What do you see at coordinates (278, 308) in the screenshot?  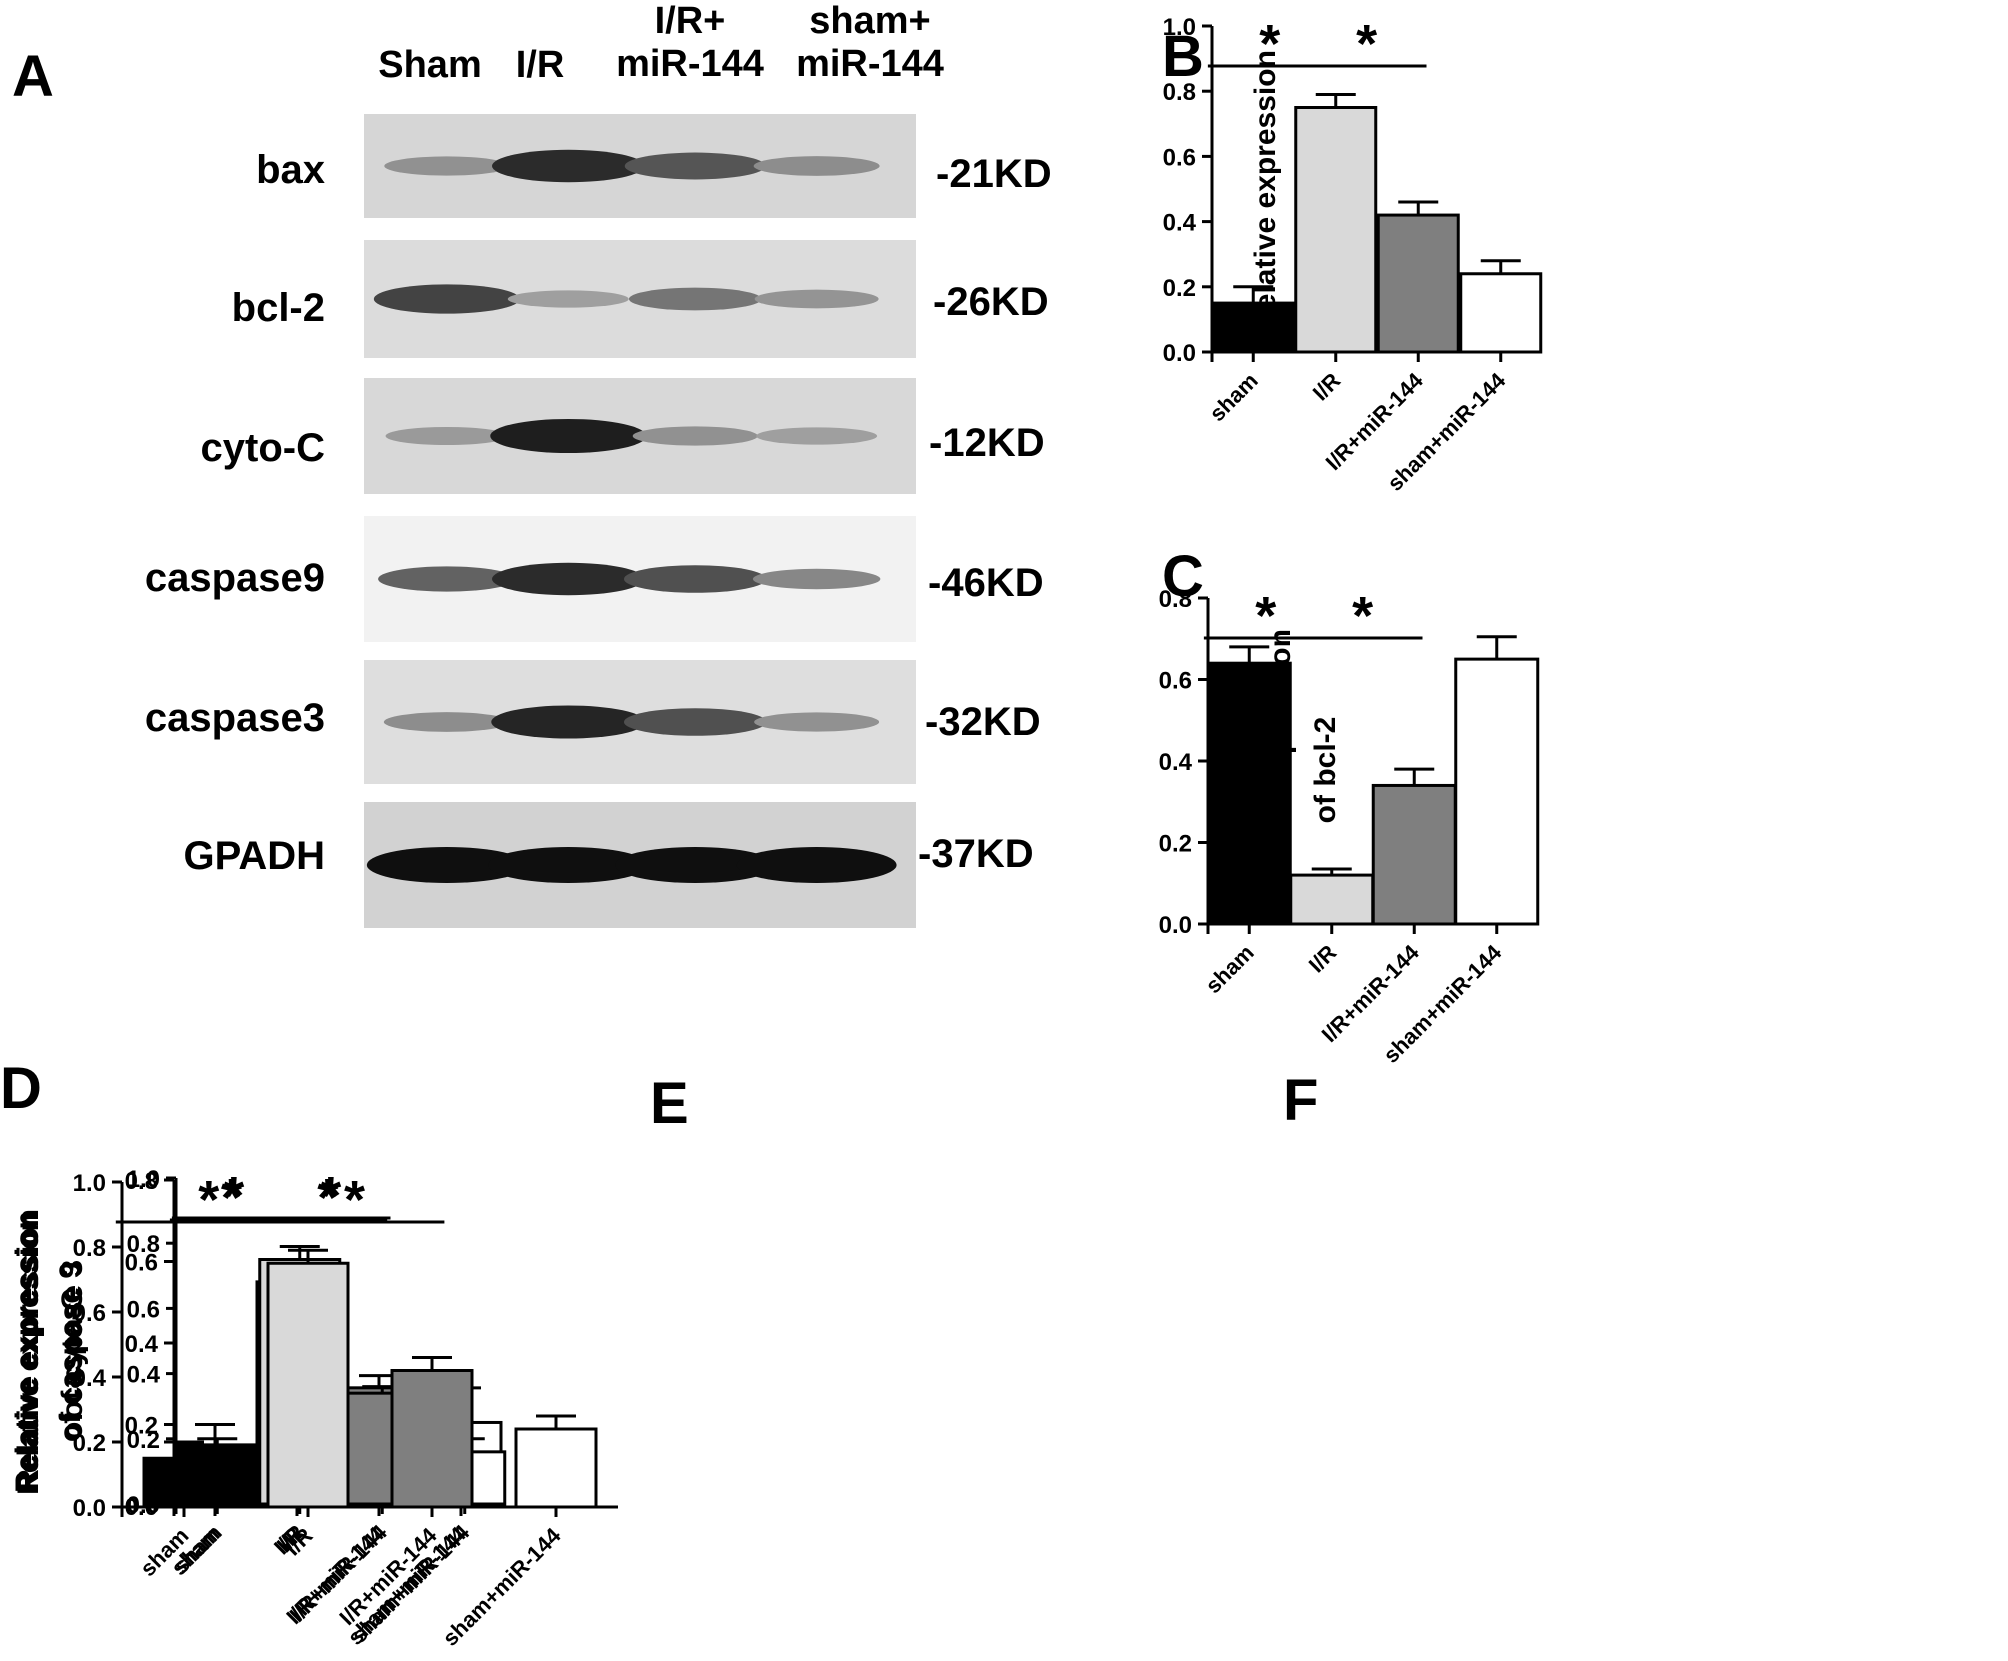 I see `protein-label: bcl-2` at bounding box center [278, 308].